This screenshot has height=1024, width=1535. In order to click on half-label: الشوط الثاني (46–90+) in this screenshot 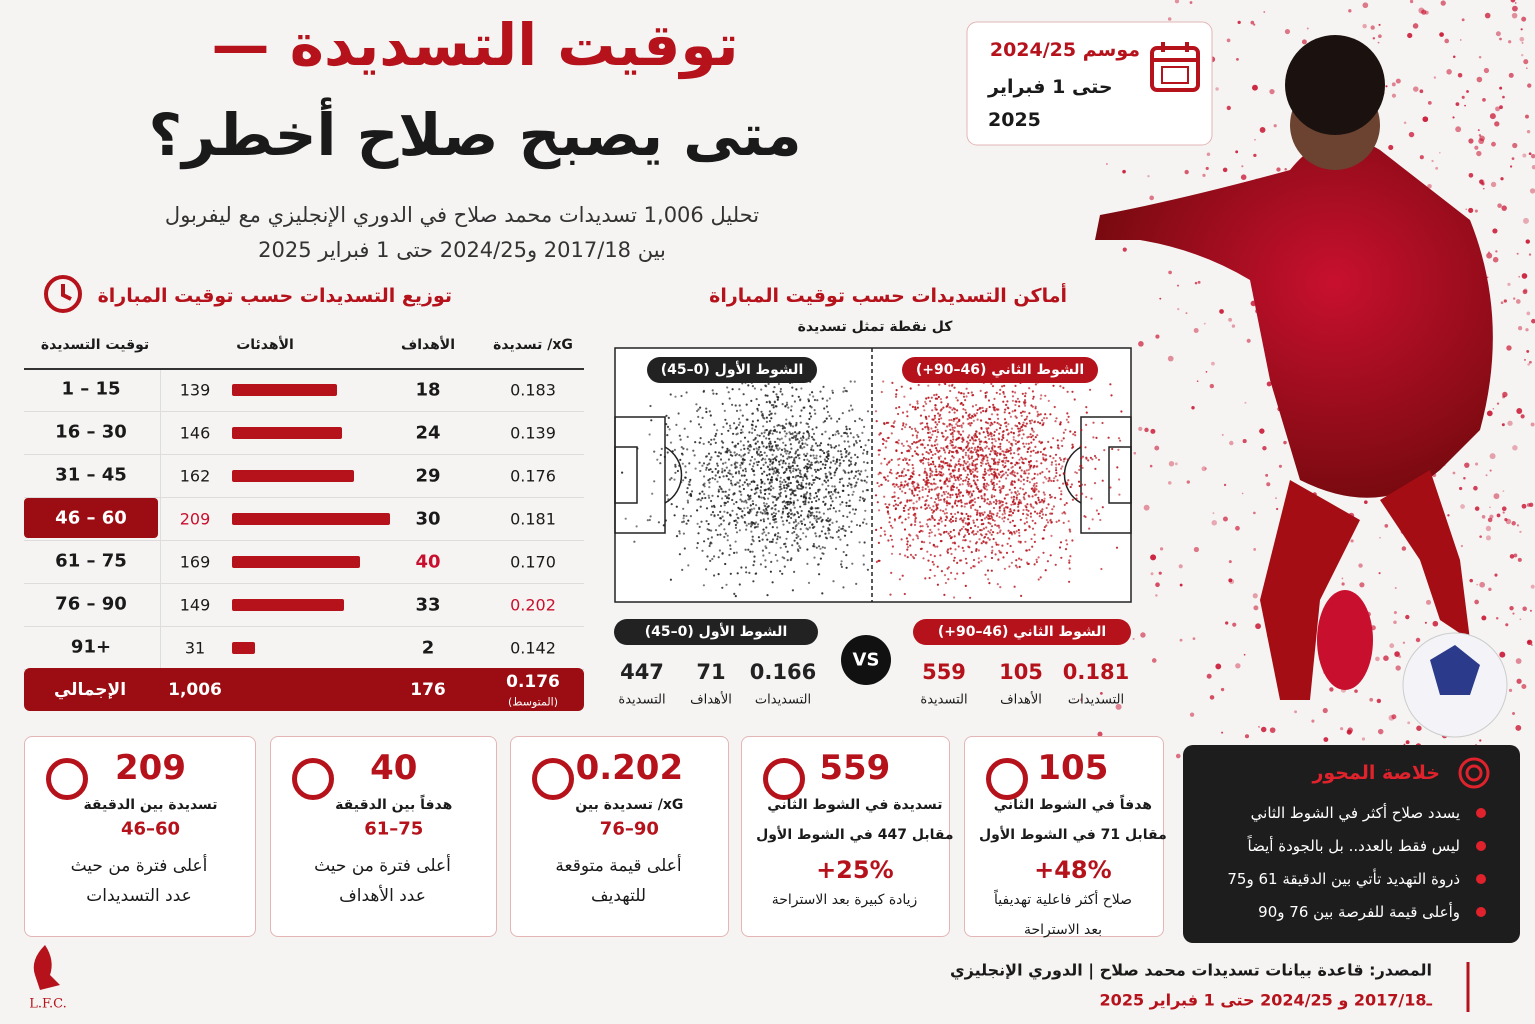, I will do `click(1022, 632)`.